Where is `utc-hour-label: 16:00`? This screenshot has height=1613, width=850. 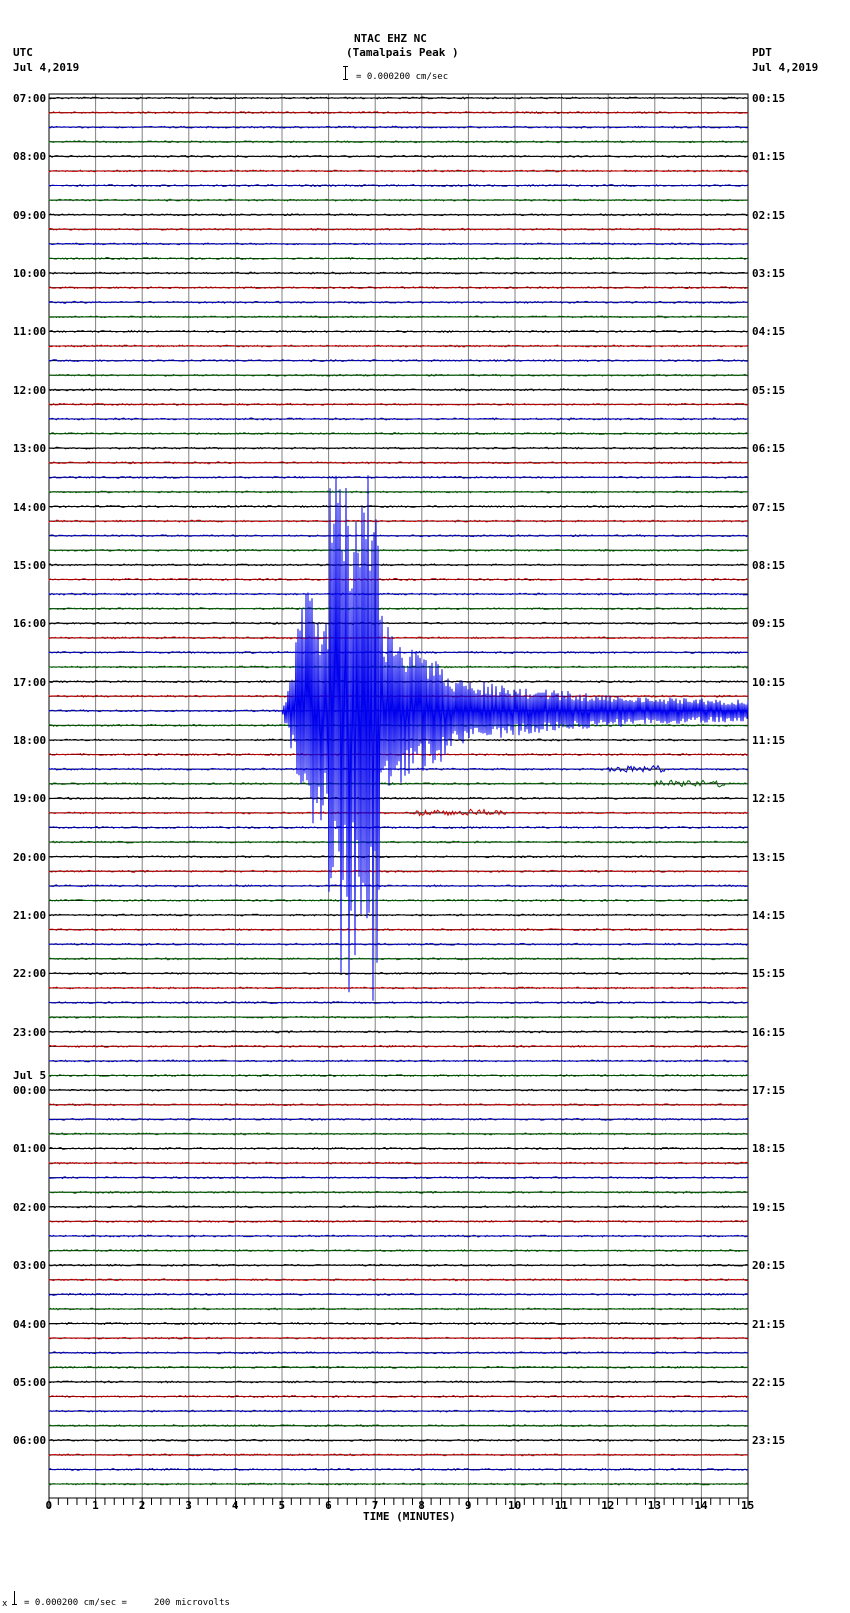
utc-hour-label: 16:00 is located at coordinates (30, 624).